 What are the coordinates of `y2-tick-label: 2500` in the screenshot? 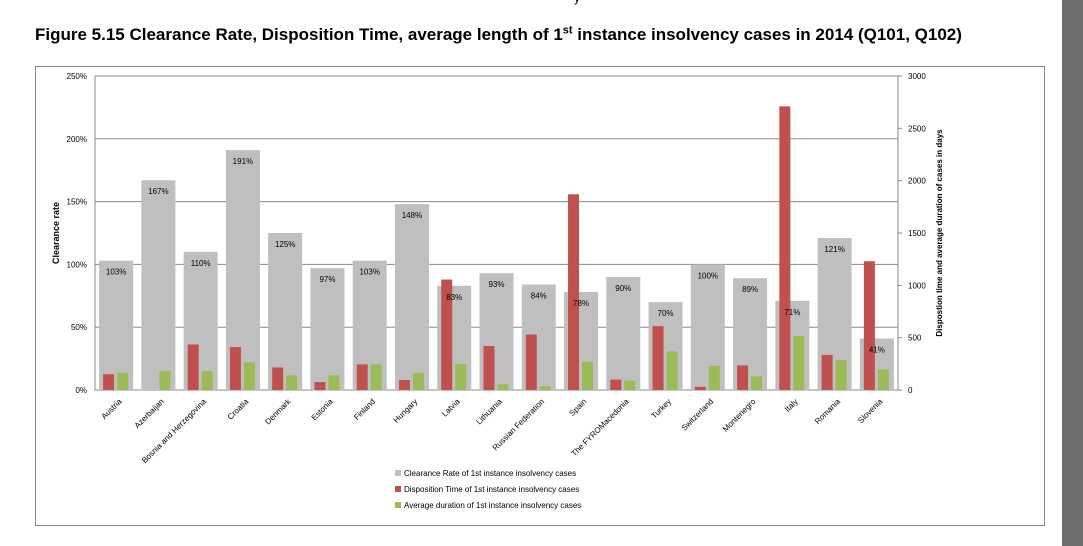 It's located at (917, 128).